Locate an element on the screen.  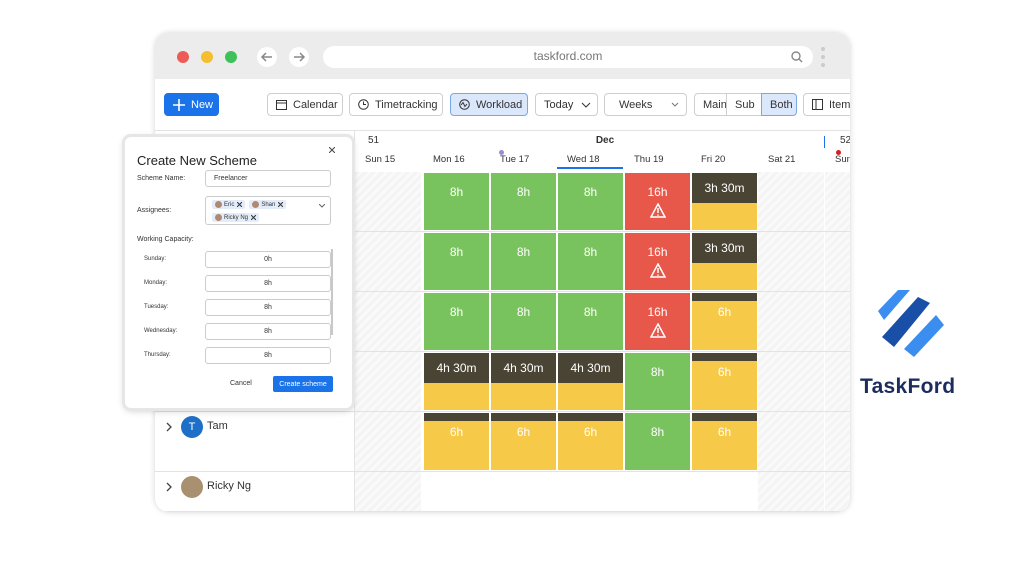
overload-band: 3h 30m is located at coordinates (724, 248).